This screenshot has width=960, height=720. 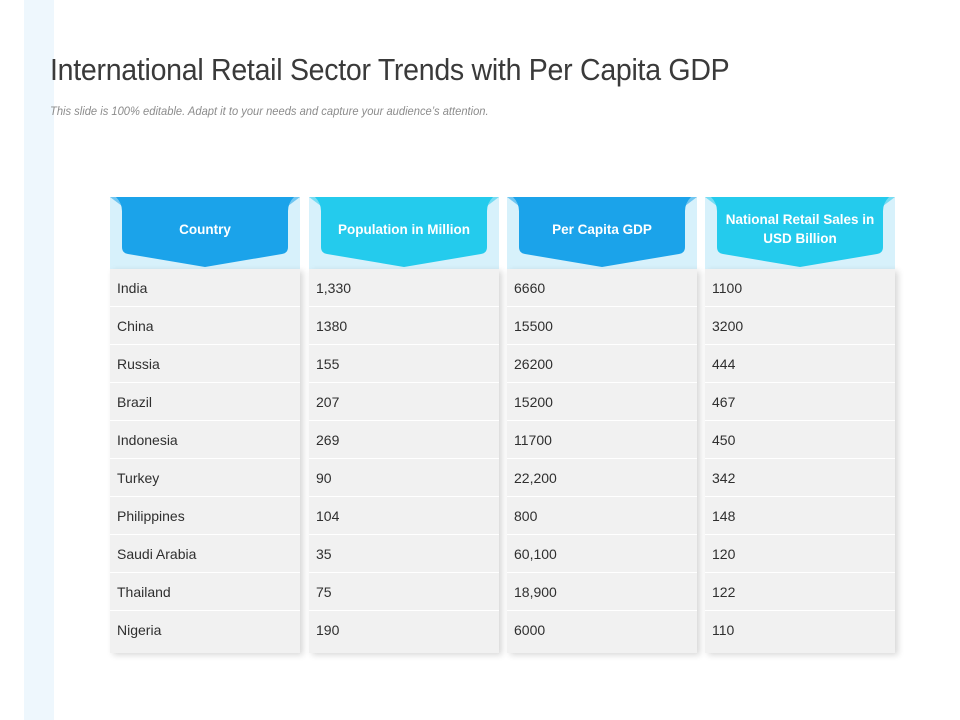 I want to click on table-cell: 35, so click(x=404, y=554).